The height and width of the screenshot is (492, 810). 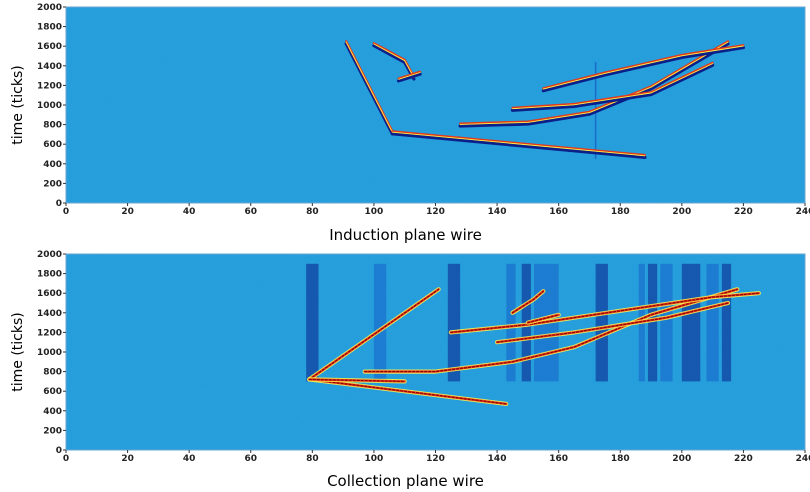 I want to click on track-branch-small, so click(x=528, y=302).